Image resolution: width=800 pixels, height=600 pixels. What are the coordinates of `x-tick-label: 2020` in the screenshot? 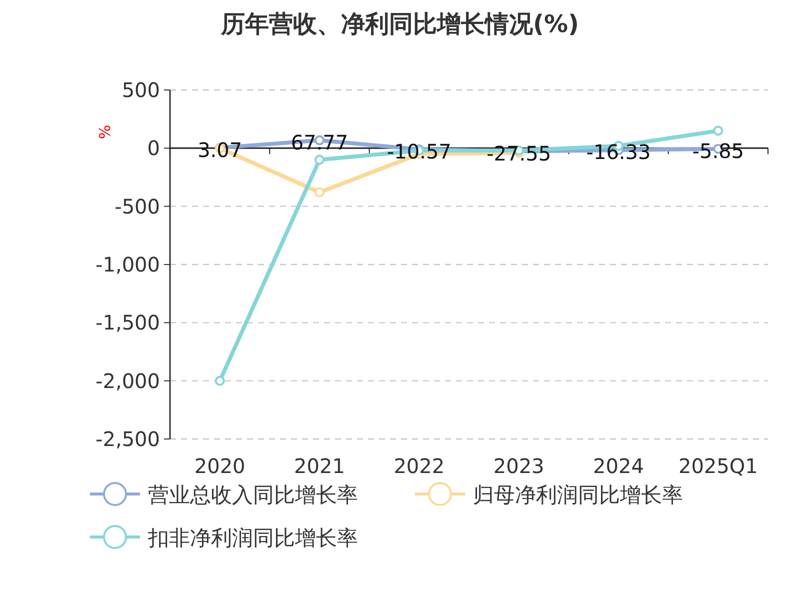 It's located at (220, 466).